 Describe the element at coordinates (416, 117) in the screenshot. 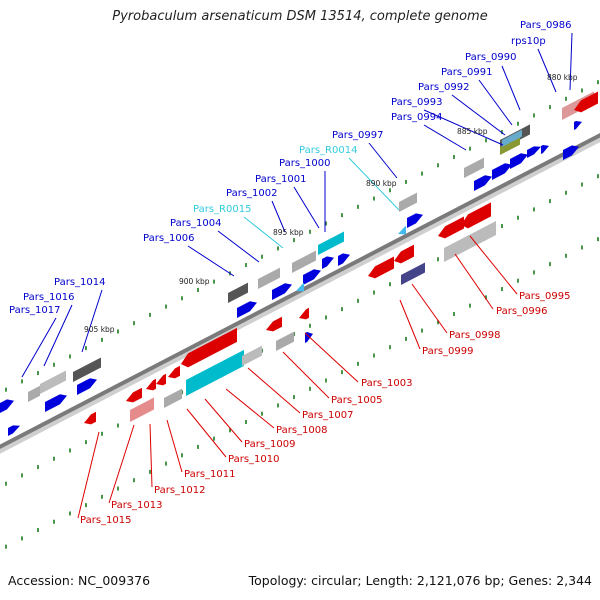

I see `gene-label-pars_0994: Pars_0994` at that location.